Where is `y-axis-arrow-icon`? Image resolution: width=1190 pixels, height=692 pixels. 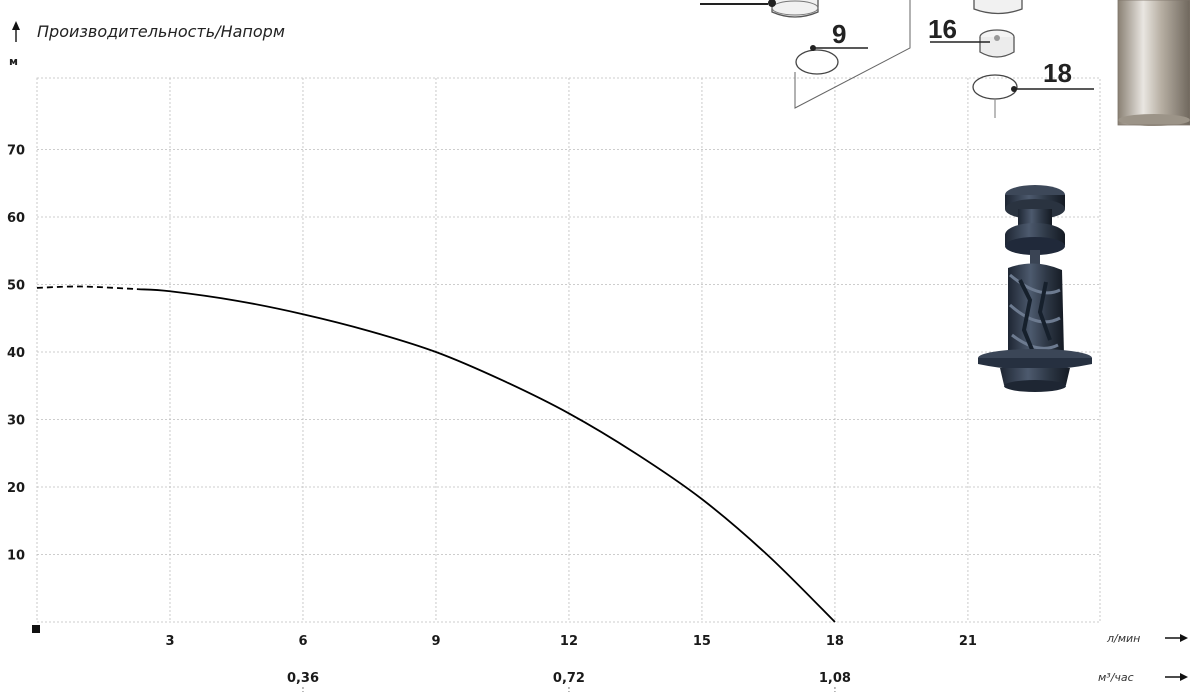 y-axis-arrow-icon is located at coordinates (16, 31).